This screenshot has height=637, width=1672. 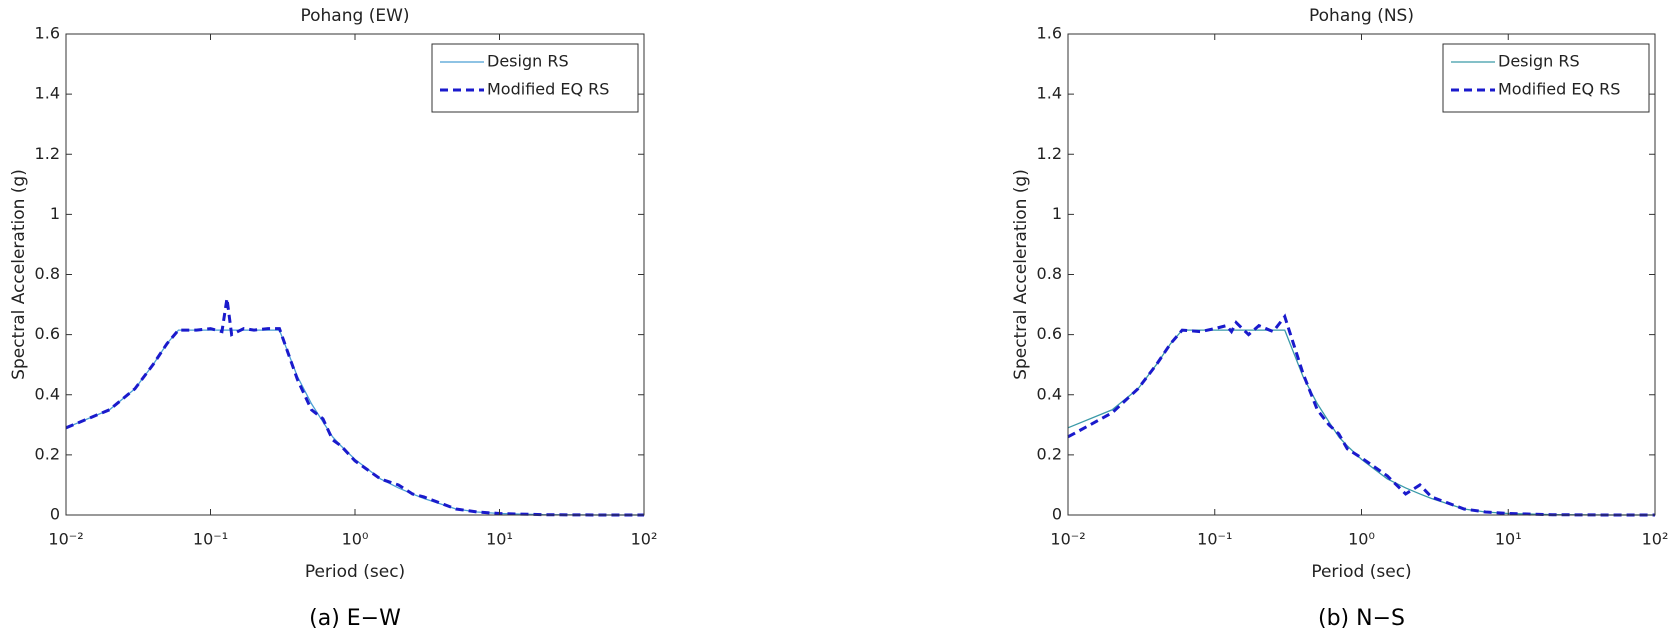 What do you see at coordinates (355, 618) in the screenshot?
I see `caption: (a) E−W` at bounding box center [355, 618].